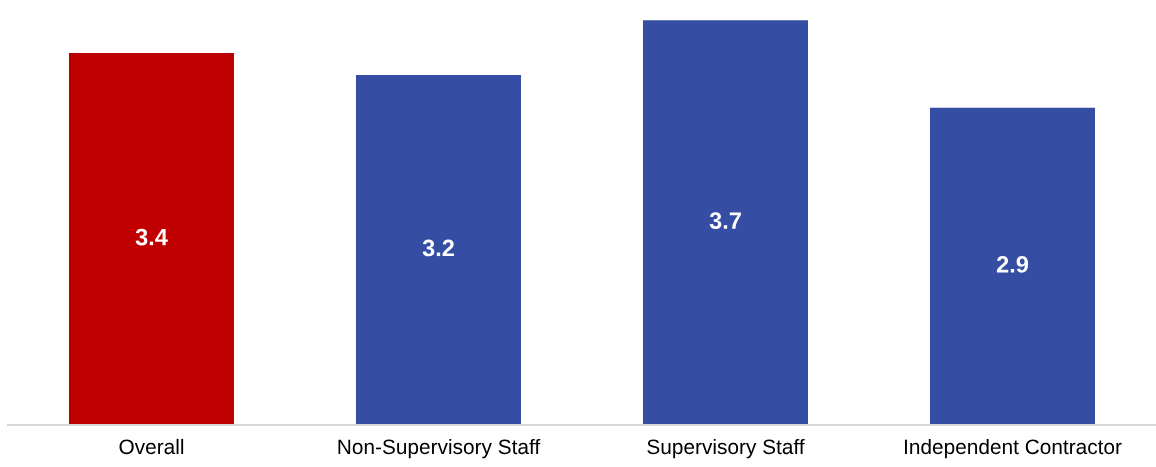 The width and height of the screenshot is (1156, 467). Describe the element at coordinates (1013, 448) in the screenshot. I see `x-tick-label: Independent Contractor` at that location.